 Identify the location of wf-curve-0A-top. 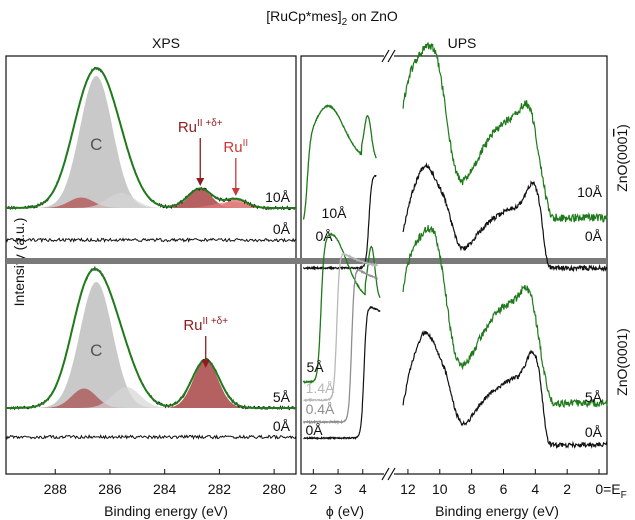
(339, 222).